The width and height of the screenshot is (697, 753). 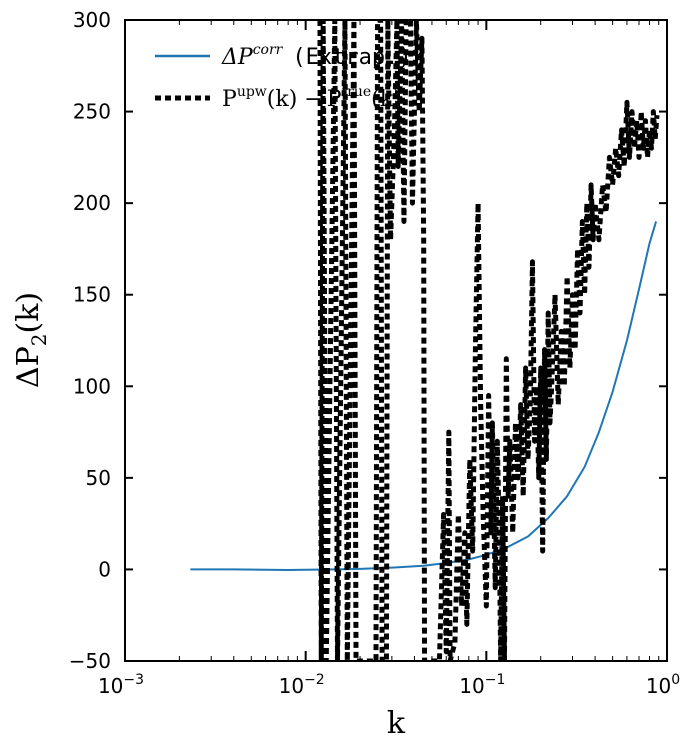 What do you see at coordinates (351, 57) in the screenshot?
I see `legend-label-corr-text: (Extrap.)` at bounding box center [351, 57].